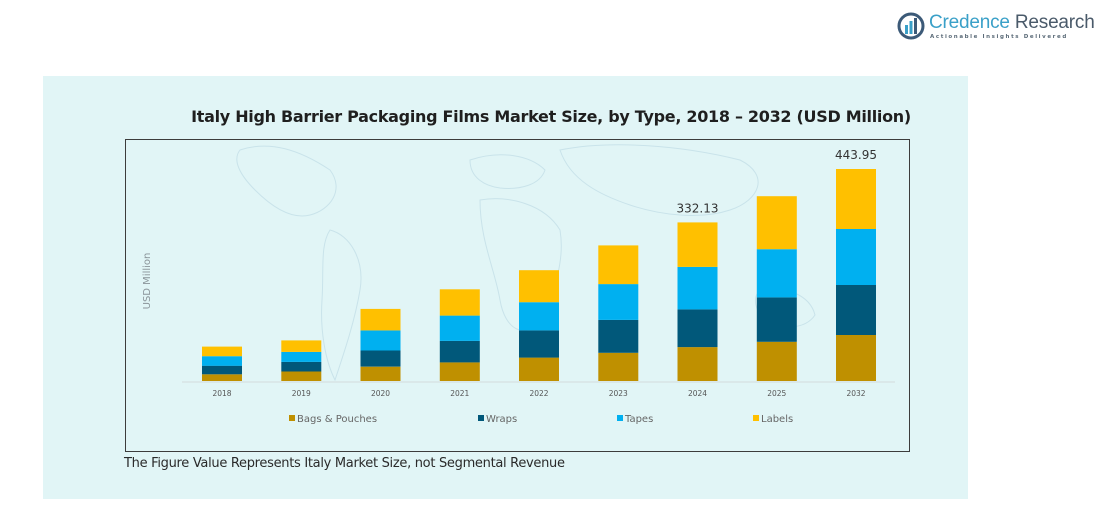 This screenshot has width=1102, height=517. Describe the element at coordinates (501, 419) in the screenshot. I see `legend-label: Wraps` at that location.